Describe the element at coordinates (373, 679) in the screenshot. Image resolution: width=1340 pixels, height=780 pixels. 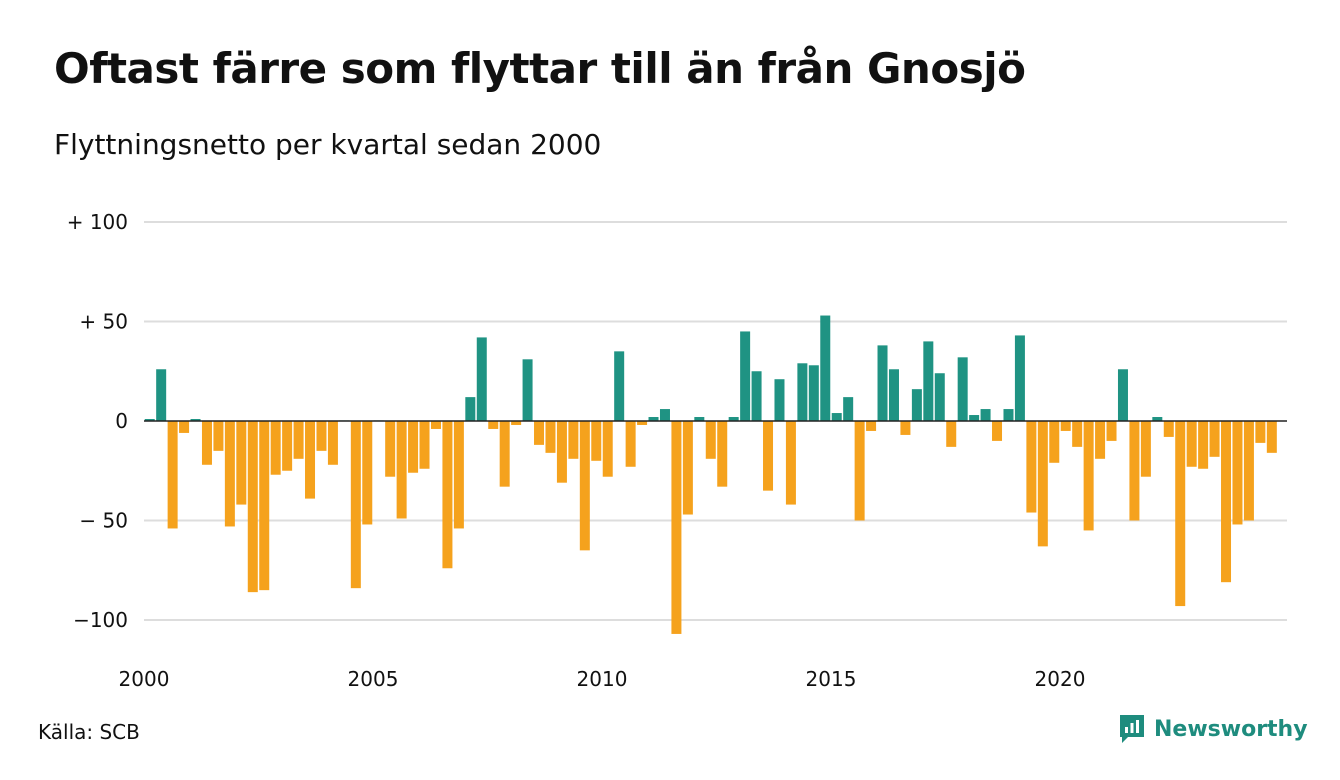
I see `x-tick-label: 2005` at that location.